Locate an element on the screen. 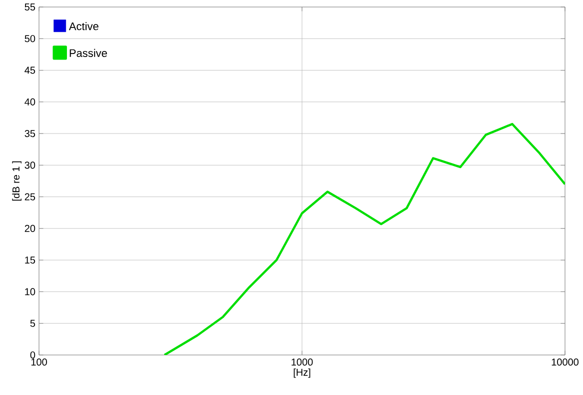 This screenshot has height=395, width=583. y-tick-label: 25 is located at coordinates (30, 196).